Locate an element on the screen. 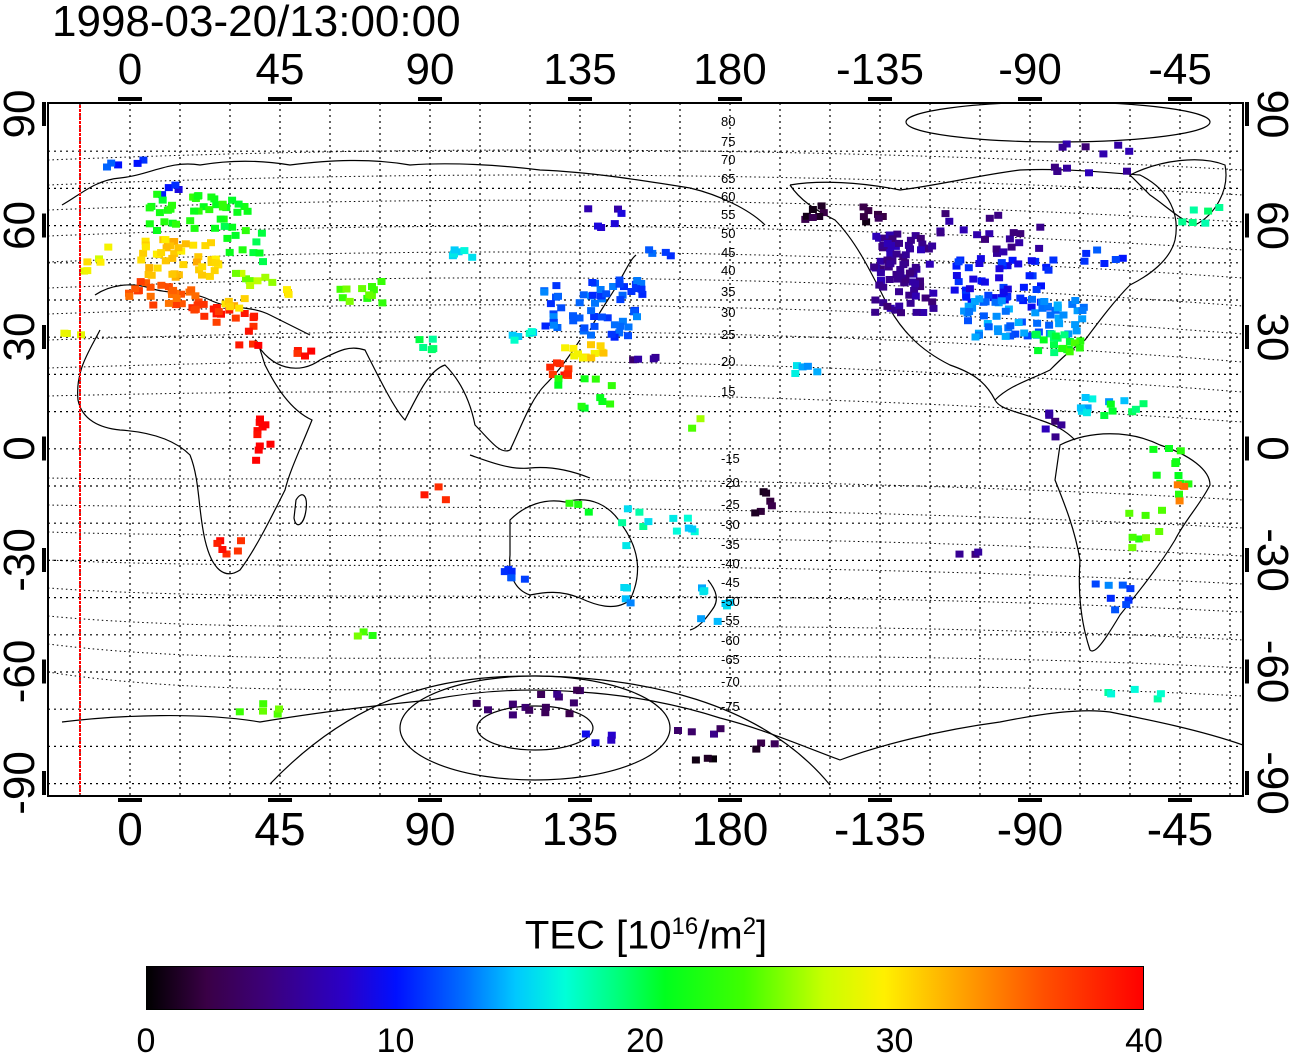 The height and width of the screenshot is (1060, 1292). left-lat-label: -60 is located at coordinates (22, 672).